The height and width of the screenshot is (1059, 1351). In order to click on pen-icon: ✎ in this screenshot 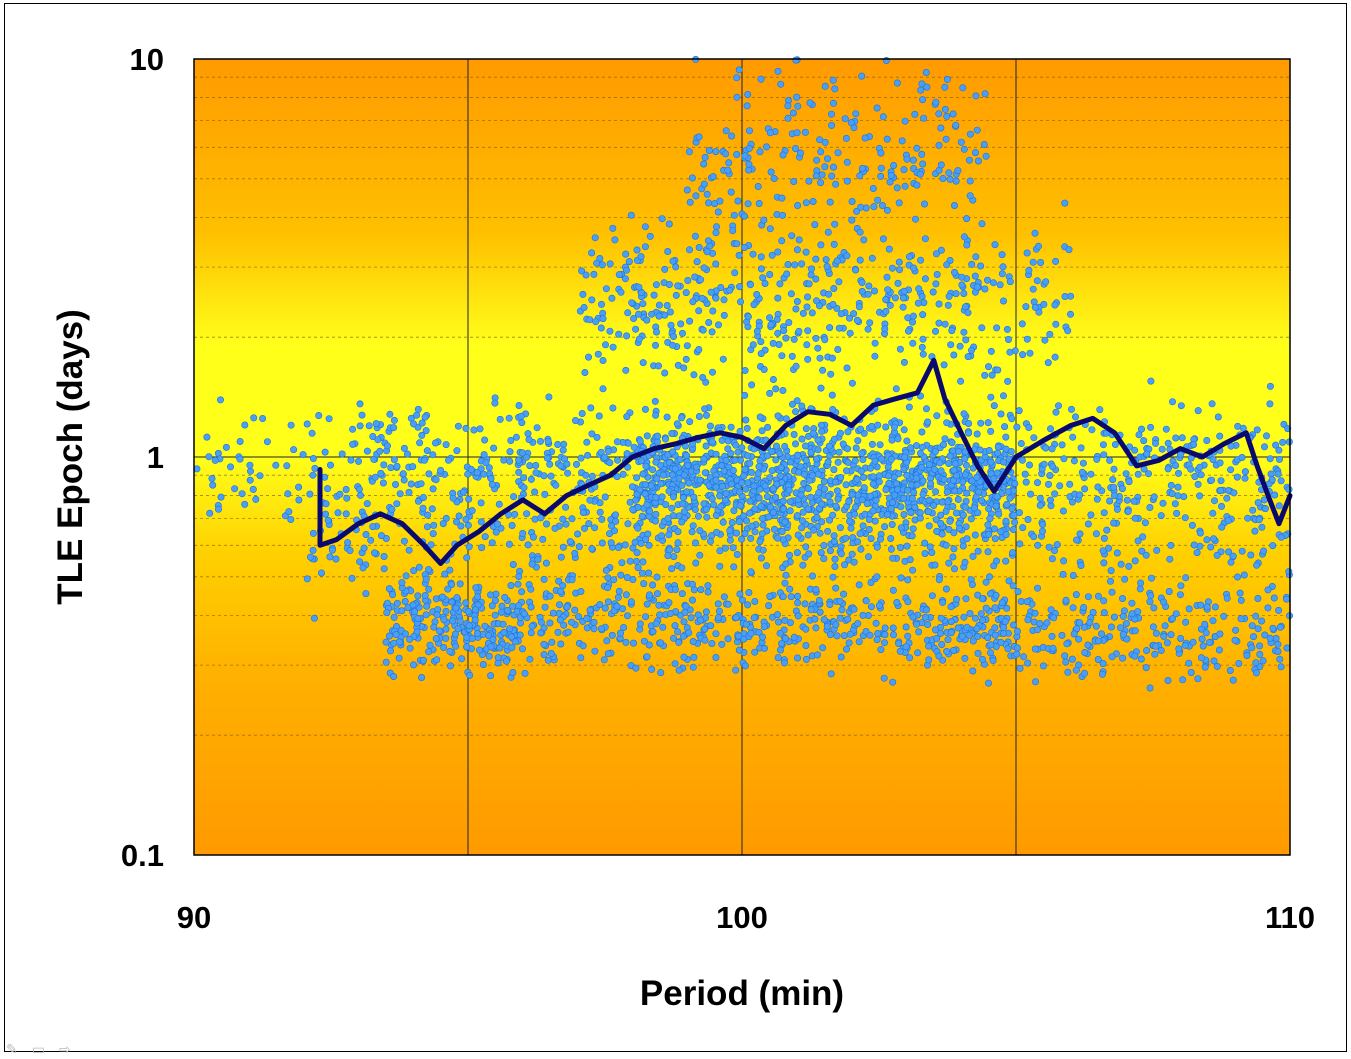, I will do `click(12, 1050)`.